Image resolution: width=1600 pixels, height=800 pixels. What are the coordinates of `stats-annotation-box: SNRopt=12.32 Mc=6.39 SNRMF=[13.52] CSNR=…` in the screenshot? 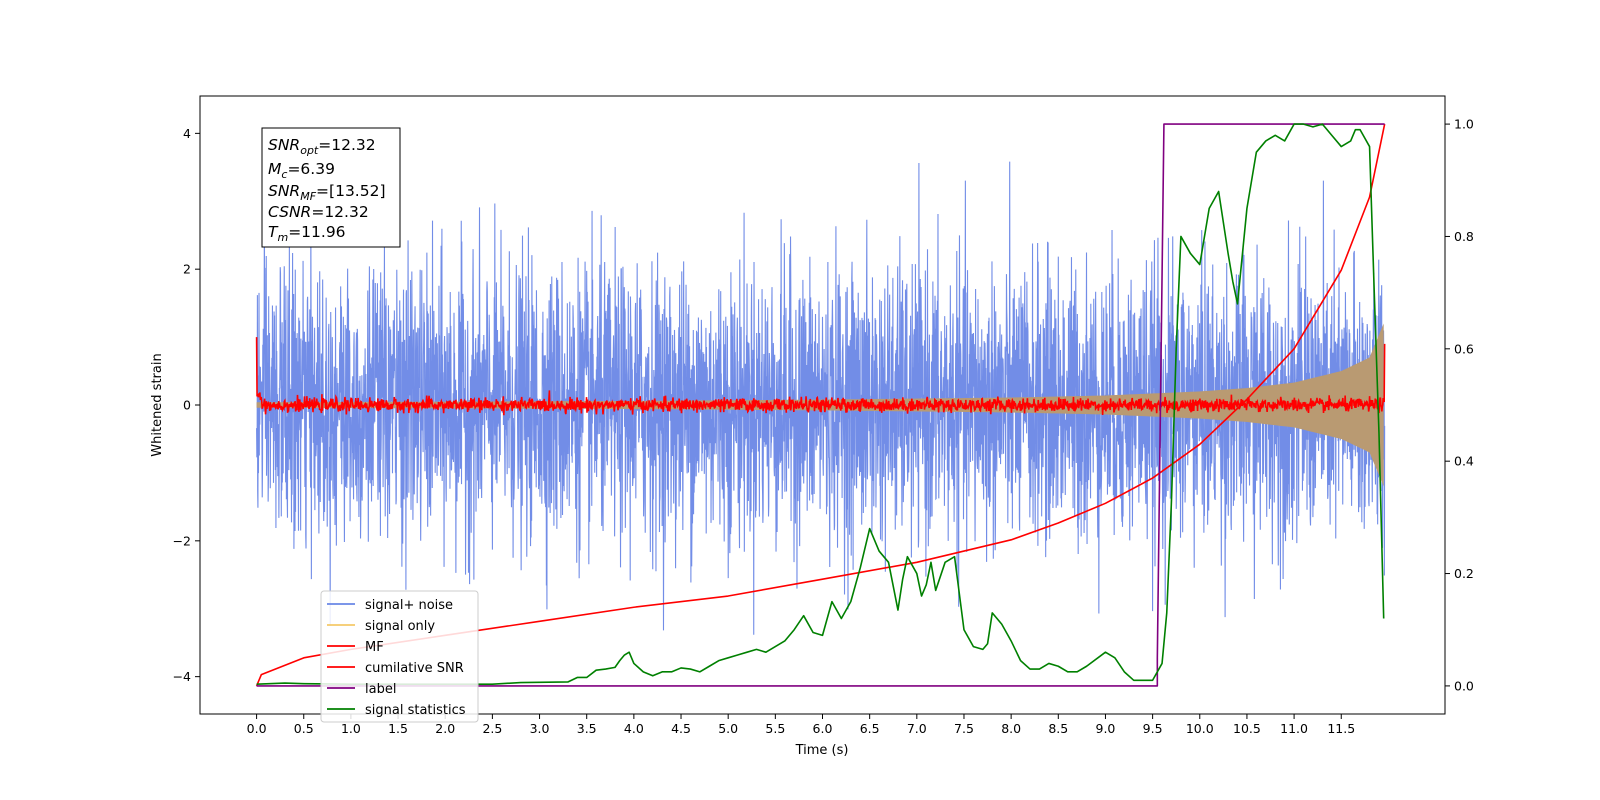 It's located at (331, 187).